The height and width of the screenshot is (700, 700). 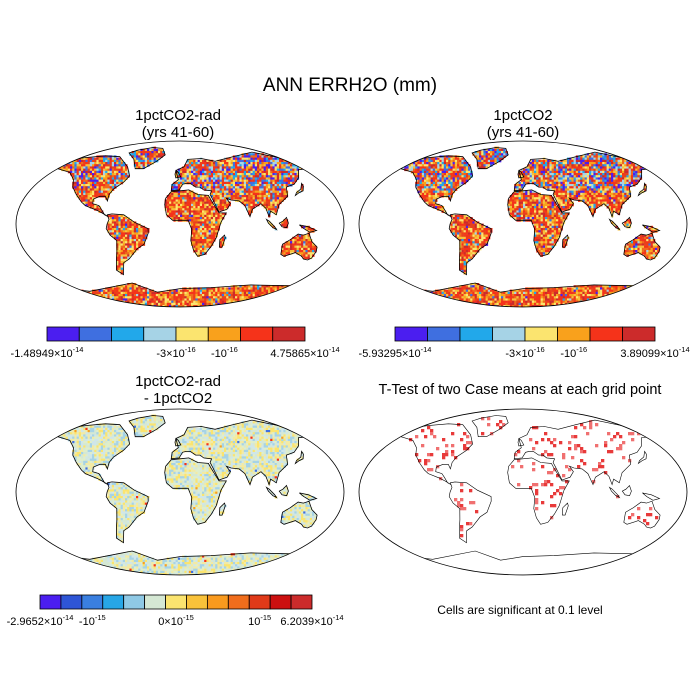 I want to click on colorbar-label: 6.2039×10⁻¹⁴, so click(x=311, y=620).